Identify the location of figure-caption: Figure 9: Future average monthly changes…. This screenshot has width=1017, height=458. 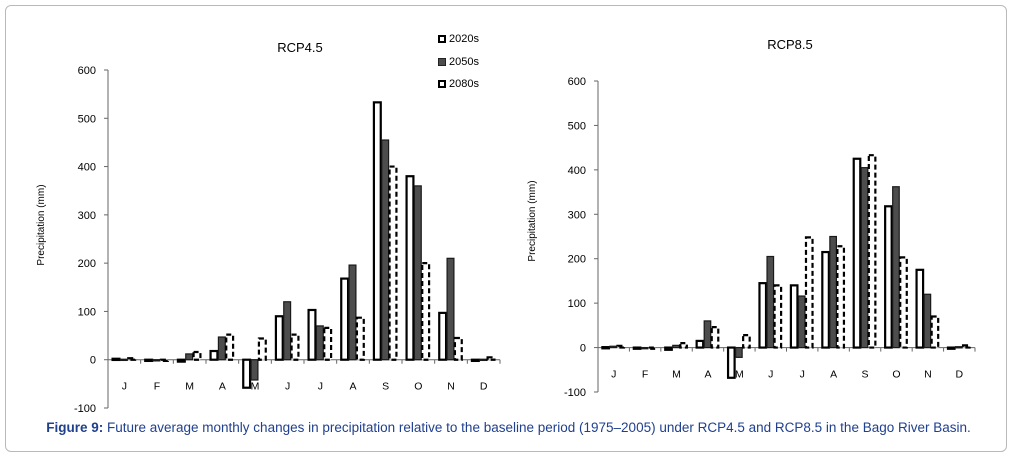
(508, 427).